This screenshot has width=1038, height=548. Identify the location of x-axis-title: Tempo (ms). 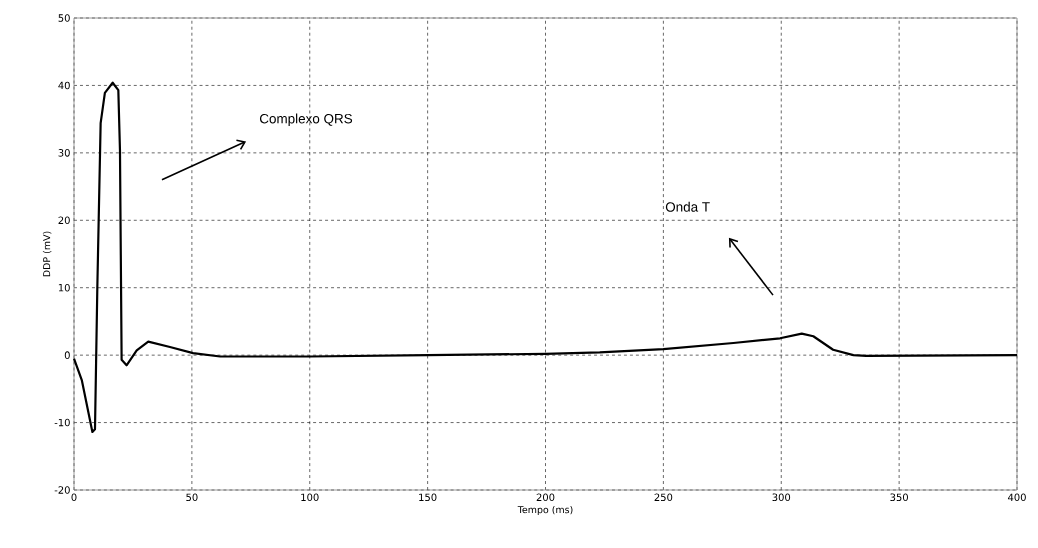
(545, 510).